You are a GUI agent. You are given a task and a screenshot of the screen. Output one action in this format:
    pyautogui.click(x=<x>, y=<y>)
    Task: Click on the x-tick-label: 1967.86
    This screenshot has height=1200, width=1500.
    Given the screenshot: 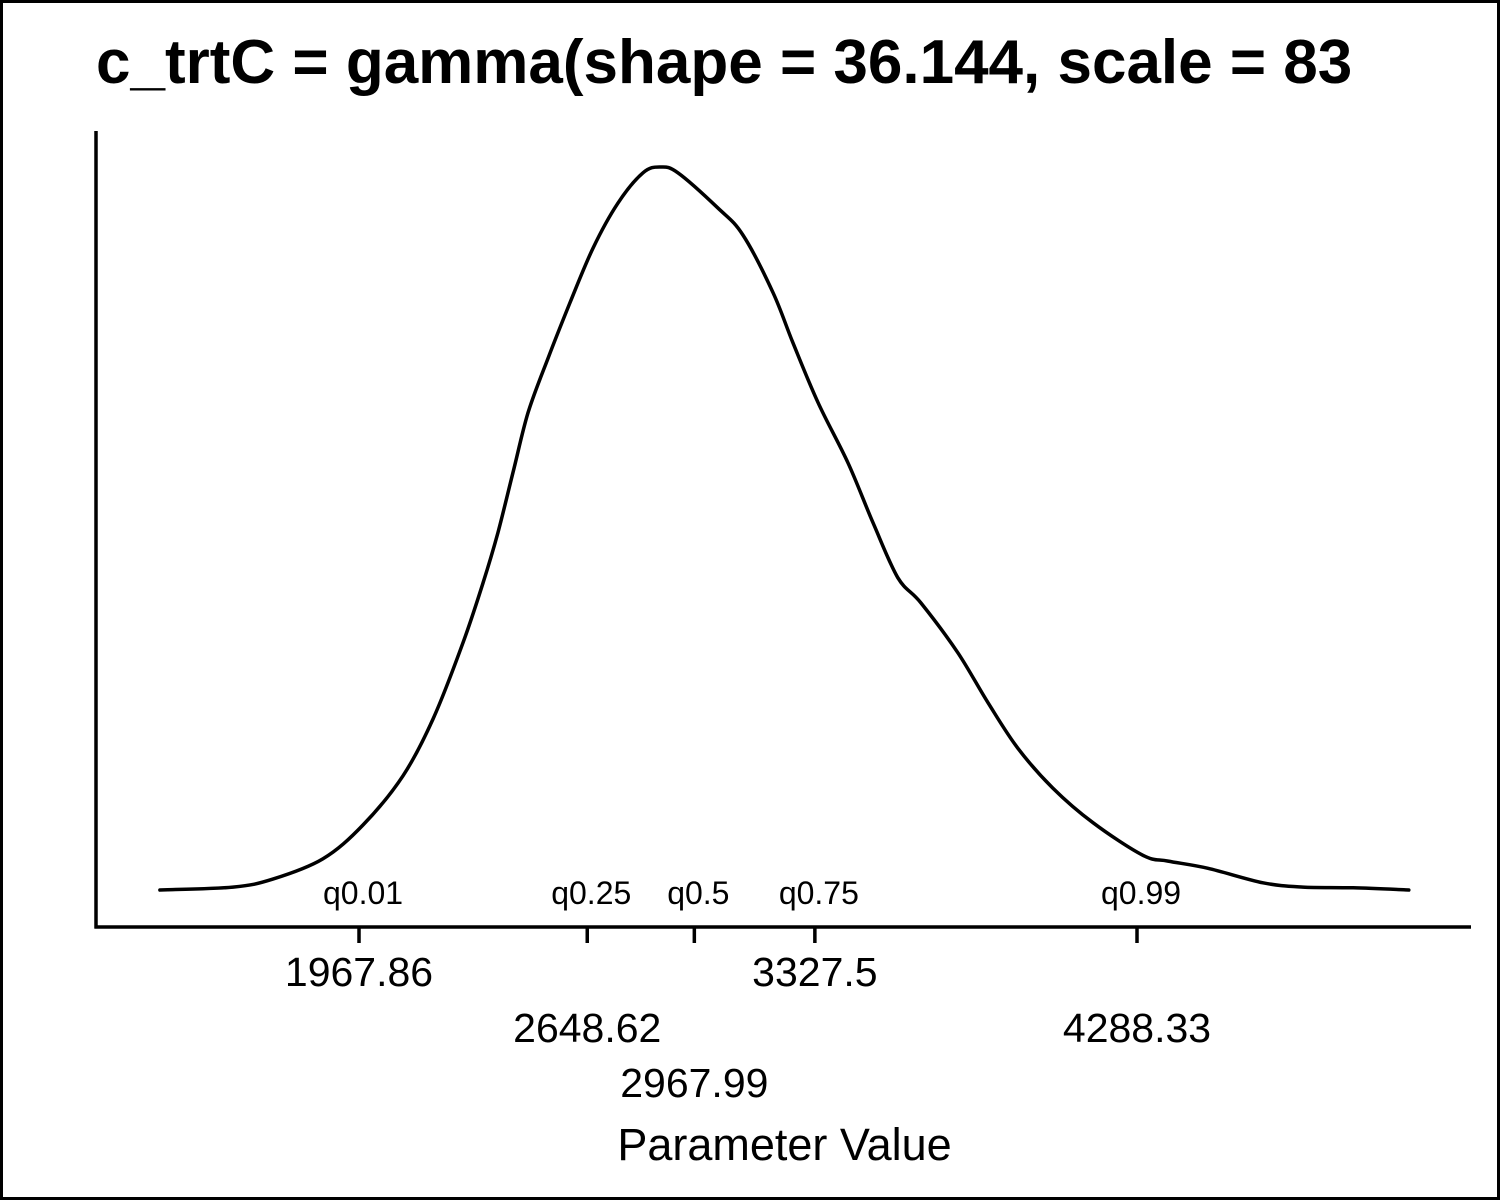 What is the action you would take?
    pyautogui.click(x=359, y=972)
    